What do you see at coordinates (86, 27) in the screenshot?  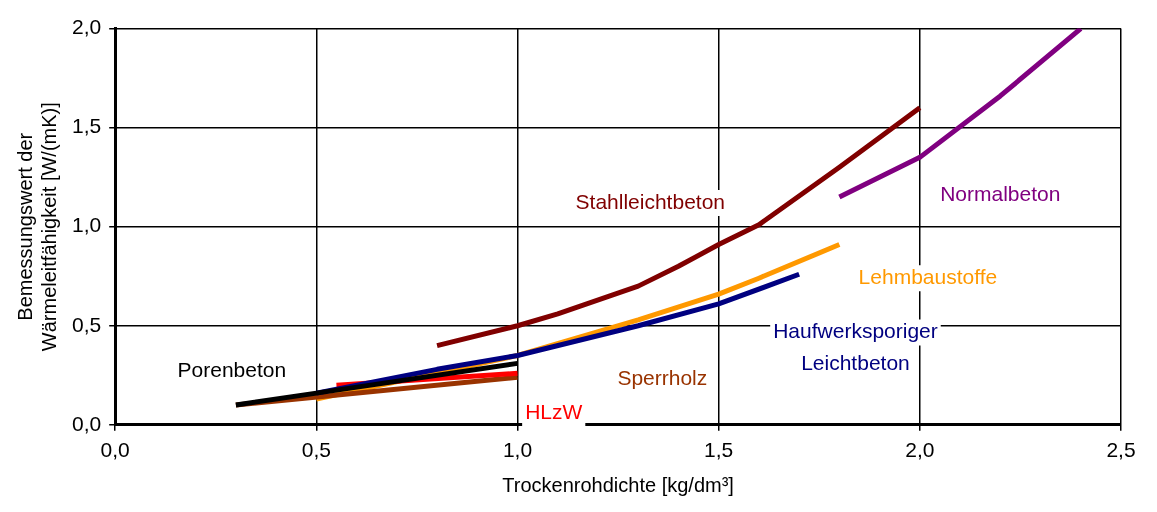 I see `y-tick-label: 2,0` at bounding box center [86, 27].